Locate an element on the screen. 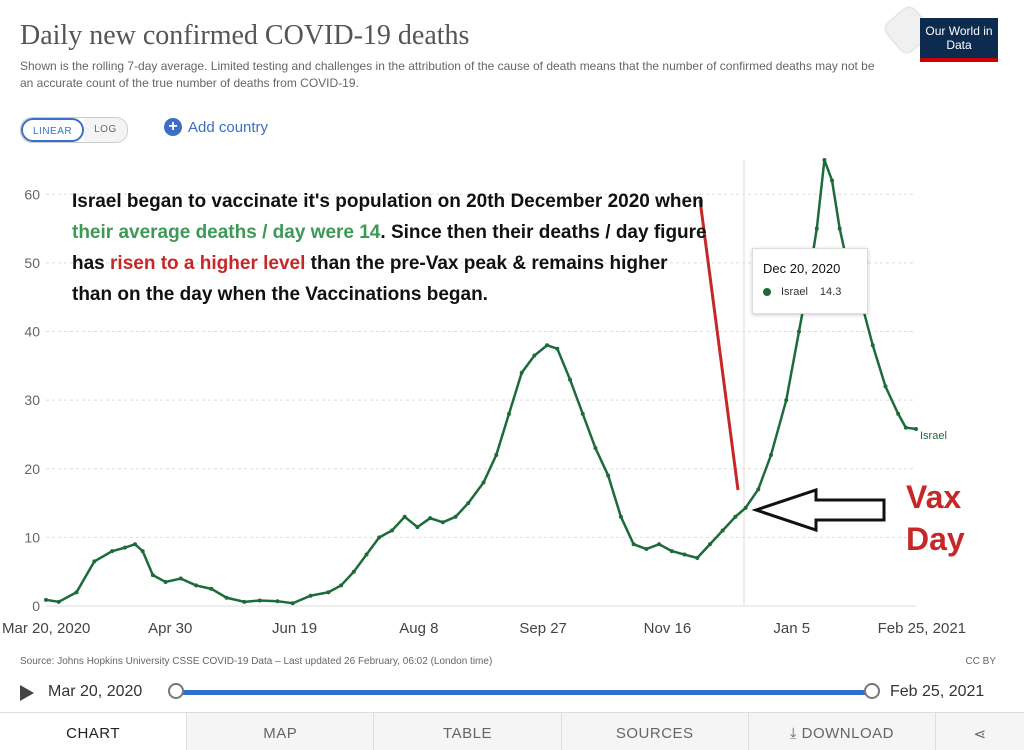  tab-sources: SOURCES is located at coordinates (655, 731).